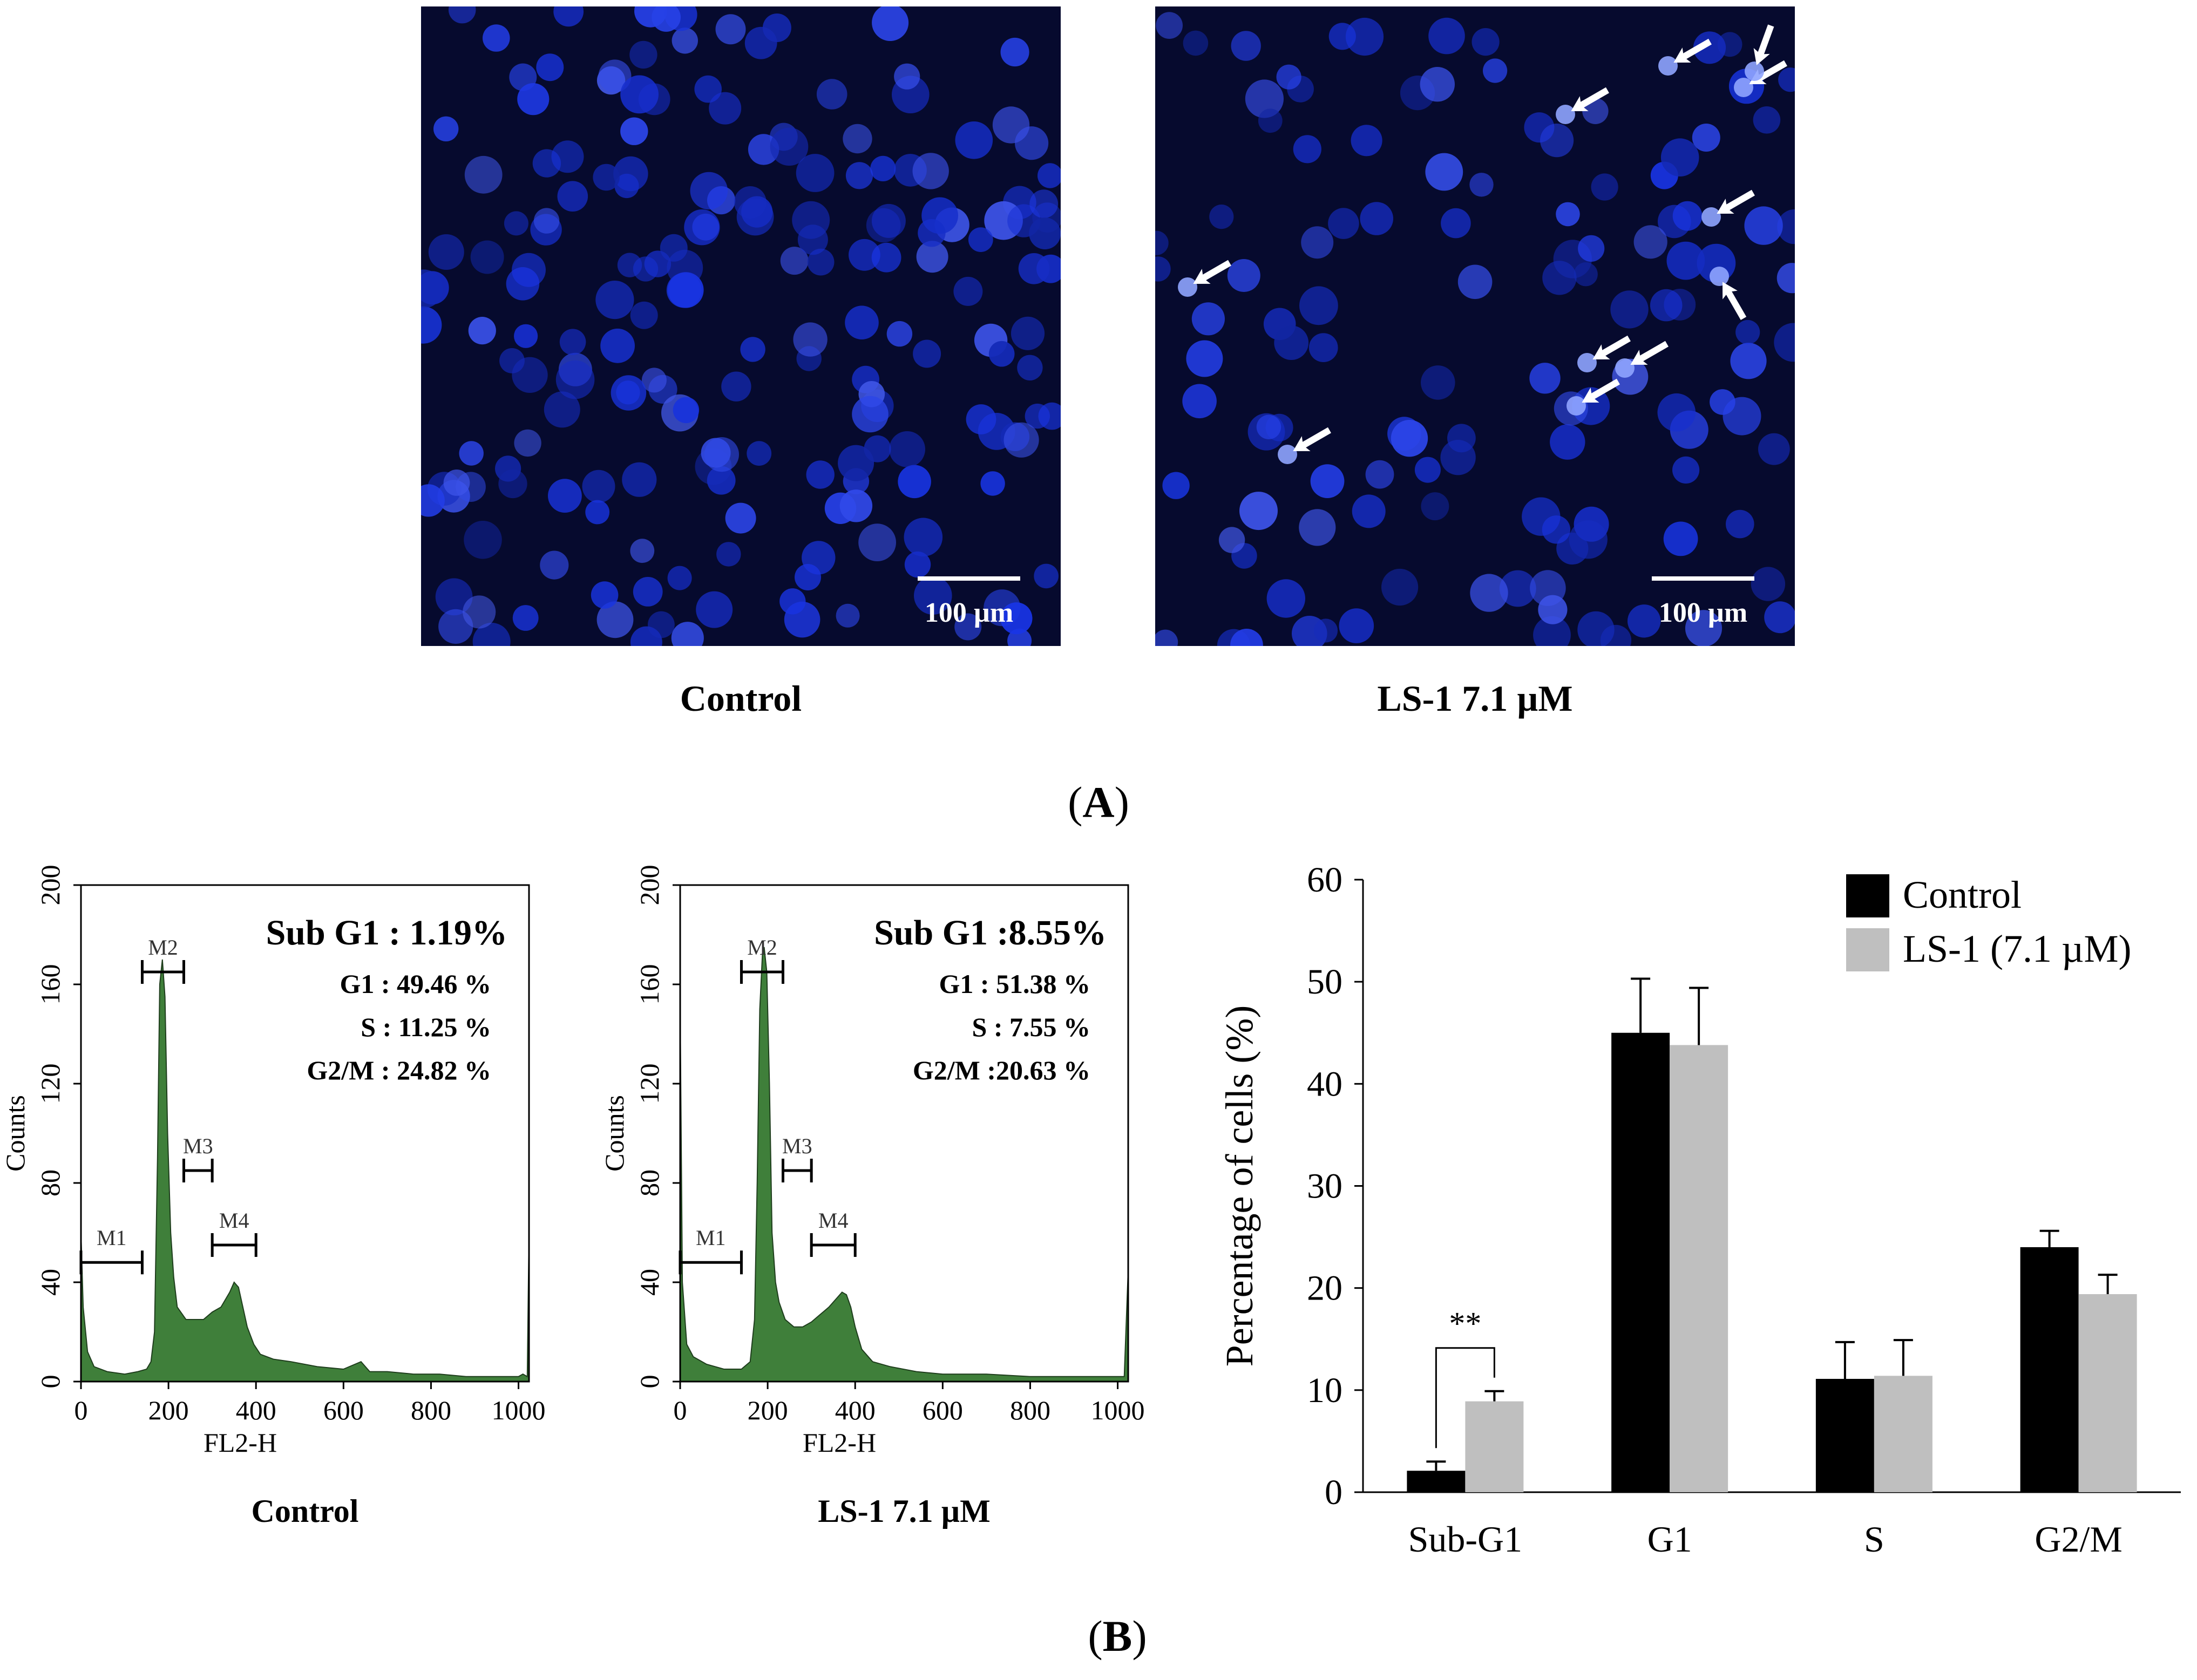 The width and height of the screenshot is (2197, 1680). What do you see at coordinates (990, 933) in the screenshot?
I see `sub-g1-stat: Sub G1 :8.55%` at bounding box center [990, 933].